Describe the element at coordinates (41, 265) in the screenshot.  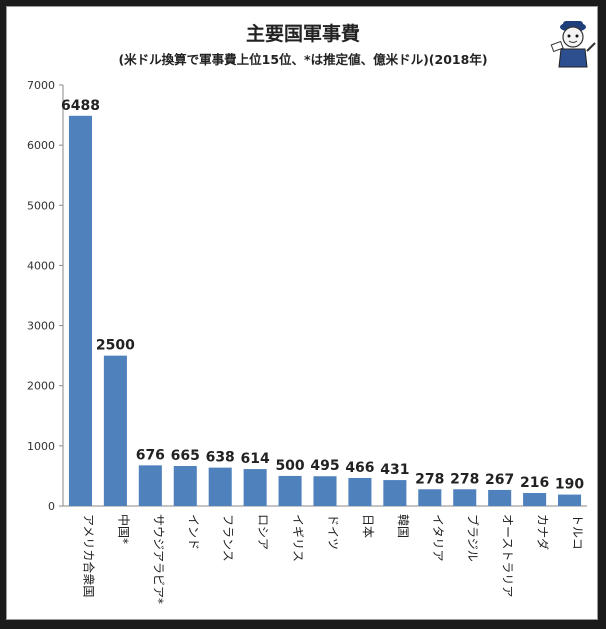
I see `y-tick-label: 4000` at that location.